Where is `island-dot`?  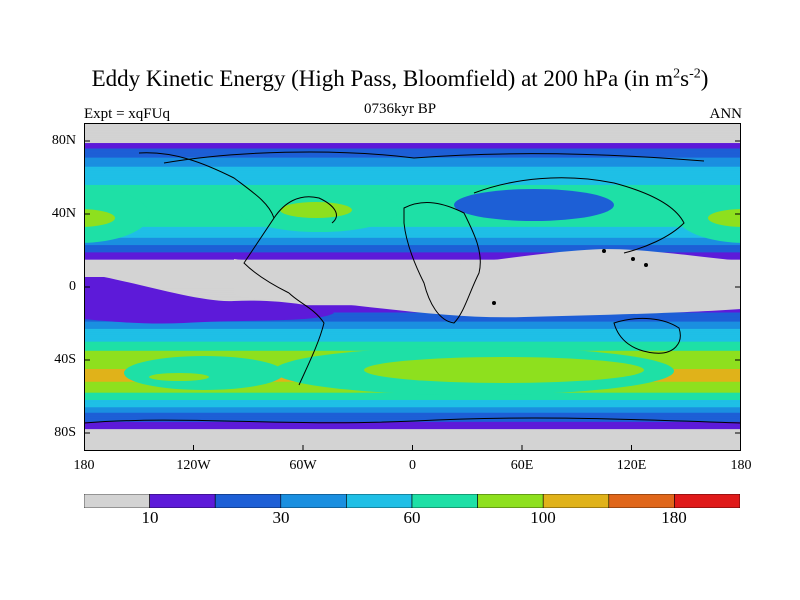 island-dot is located at coordinates (604, 251).